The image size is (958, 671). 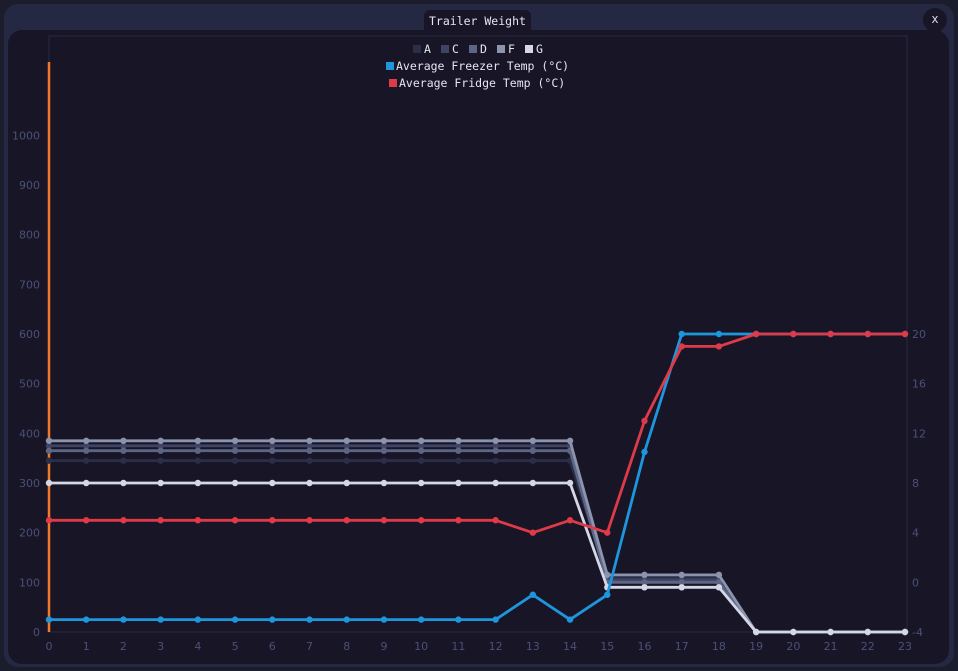 What do you see at coordinates (49, 646) in the screenshot?
I see `x-tick-label: 0` at bounding box center [49, 646].